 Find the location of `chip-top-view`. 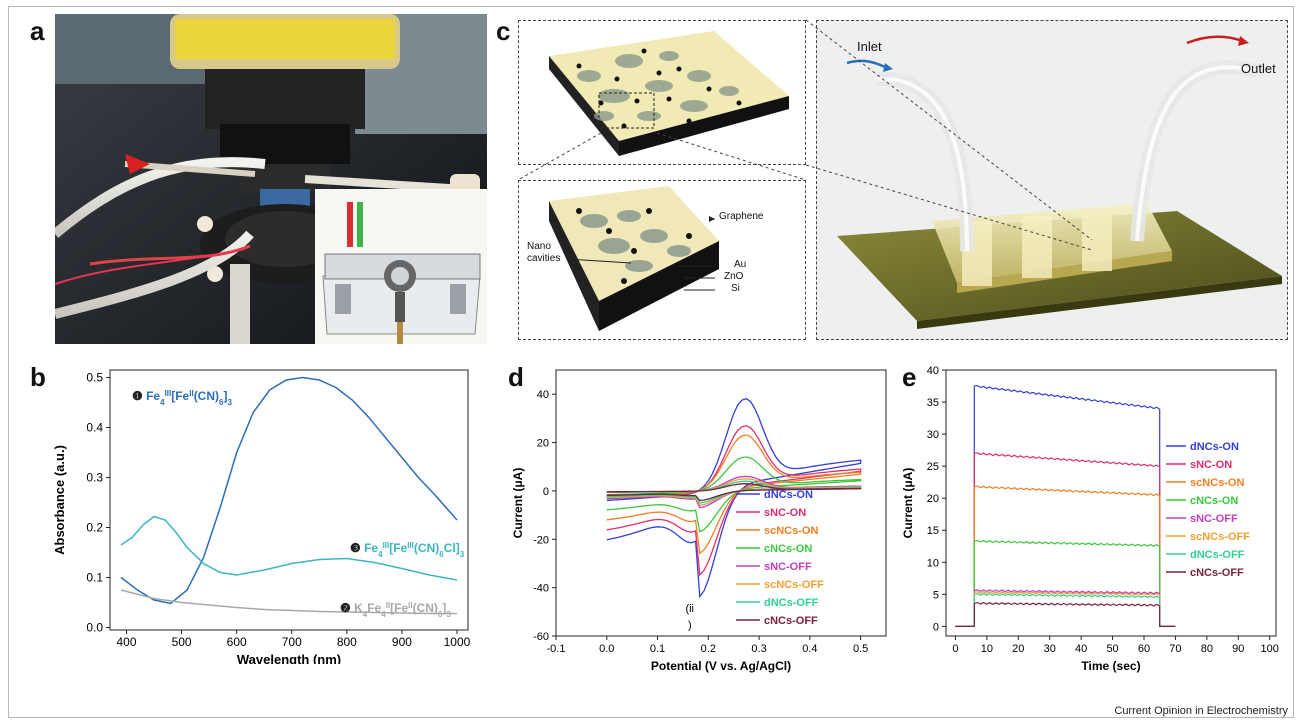

chip-top-view is located at coordinates (662, 92).